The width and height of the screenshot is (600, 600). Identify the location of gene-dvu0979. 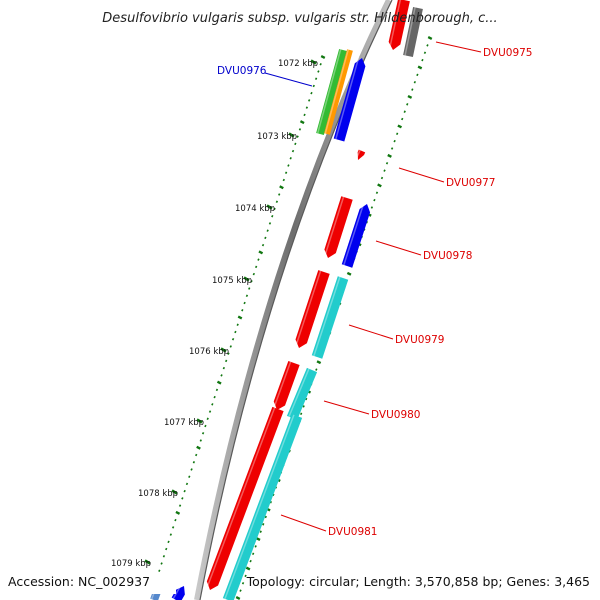
(330, 317).